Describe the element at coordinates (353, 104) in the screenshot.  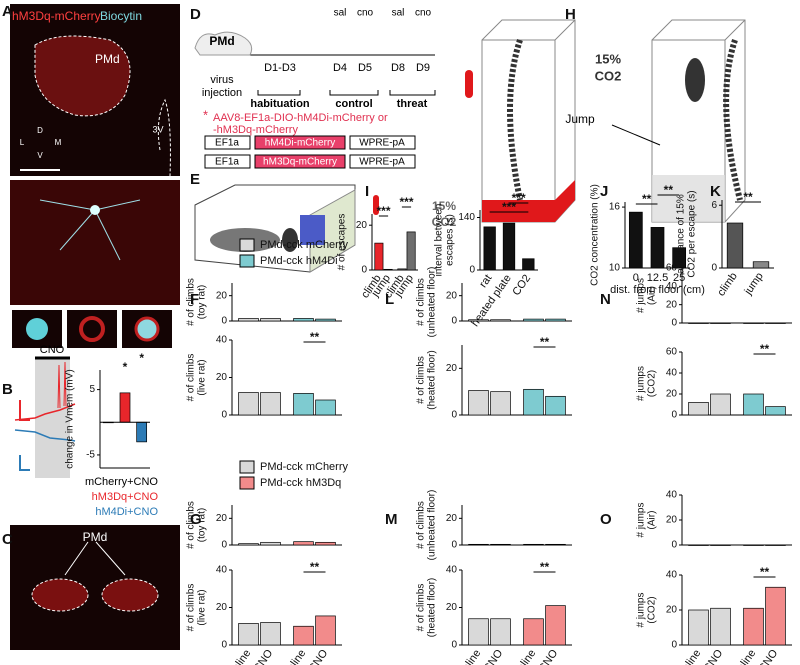
I see `label: control` at that location.